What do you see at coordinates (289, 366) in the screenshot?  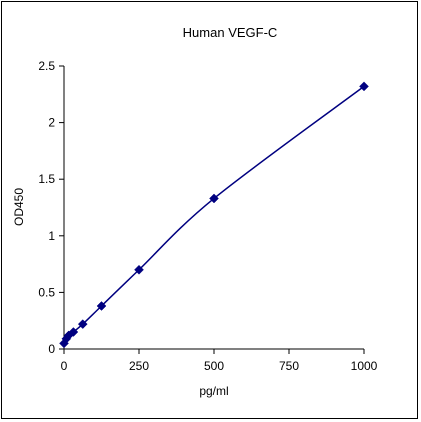 I see `x-tick-label: 750` at bounding box center [289, 366].